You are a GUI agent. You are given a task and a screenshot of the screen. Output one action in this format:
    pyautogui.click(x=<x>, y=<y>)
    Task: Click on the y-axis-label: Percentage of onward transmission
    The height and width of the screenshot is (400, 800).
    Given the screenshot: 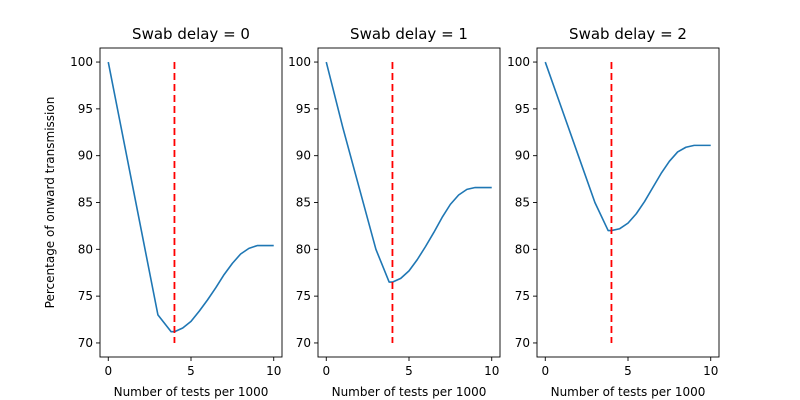 What is the action you would take?
    pyautogui.click(x=50, y=203)
    